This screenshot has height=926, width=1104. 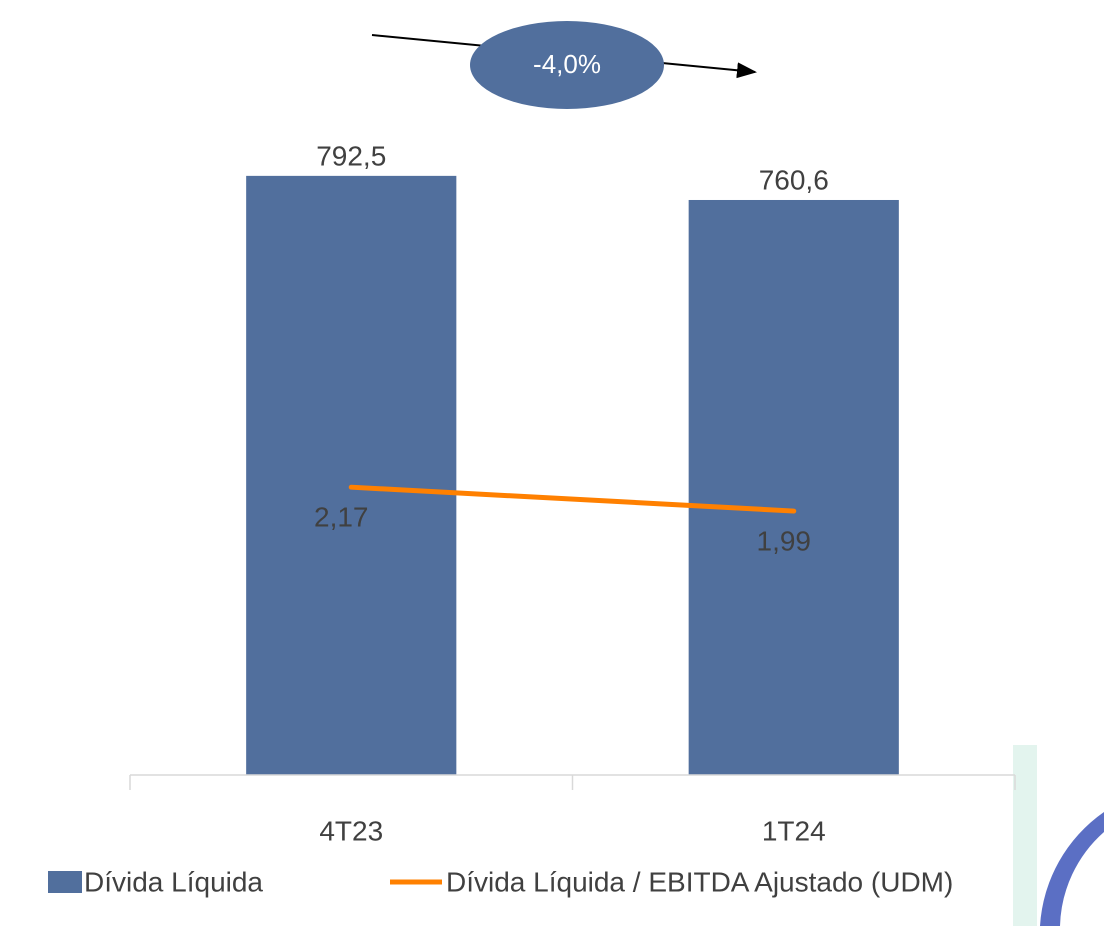 What do you see at coordinates (572, 499) in the screenshot?
I see `line` at bounding box center [572, 499].